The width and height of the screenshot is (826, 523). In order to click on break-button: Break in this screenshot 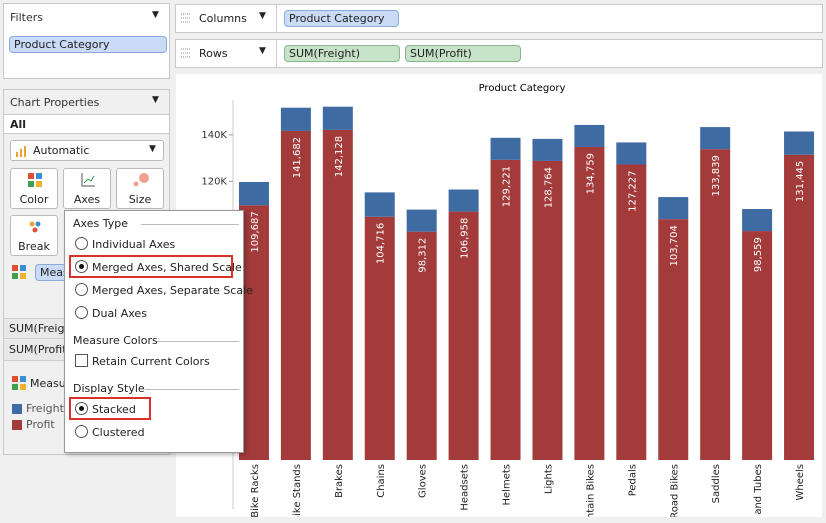, I will do `click(34, 235)`.